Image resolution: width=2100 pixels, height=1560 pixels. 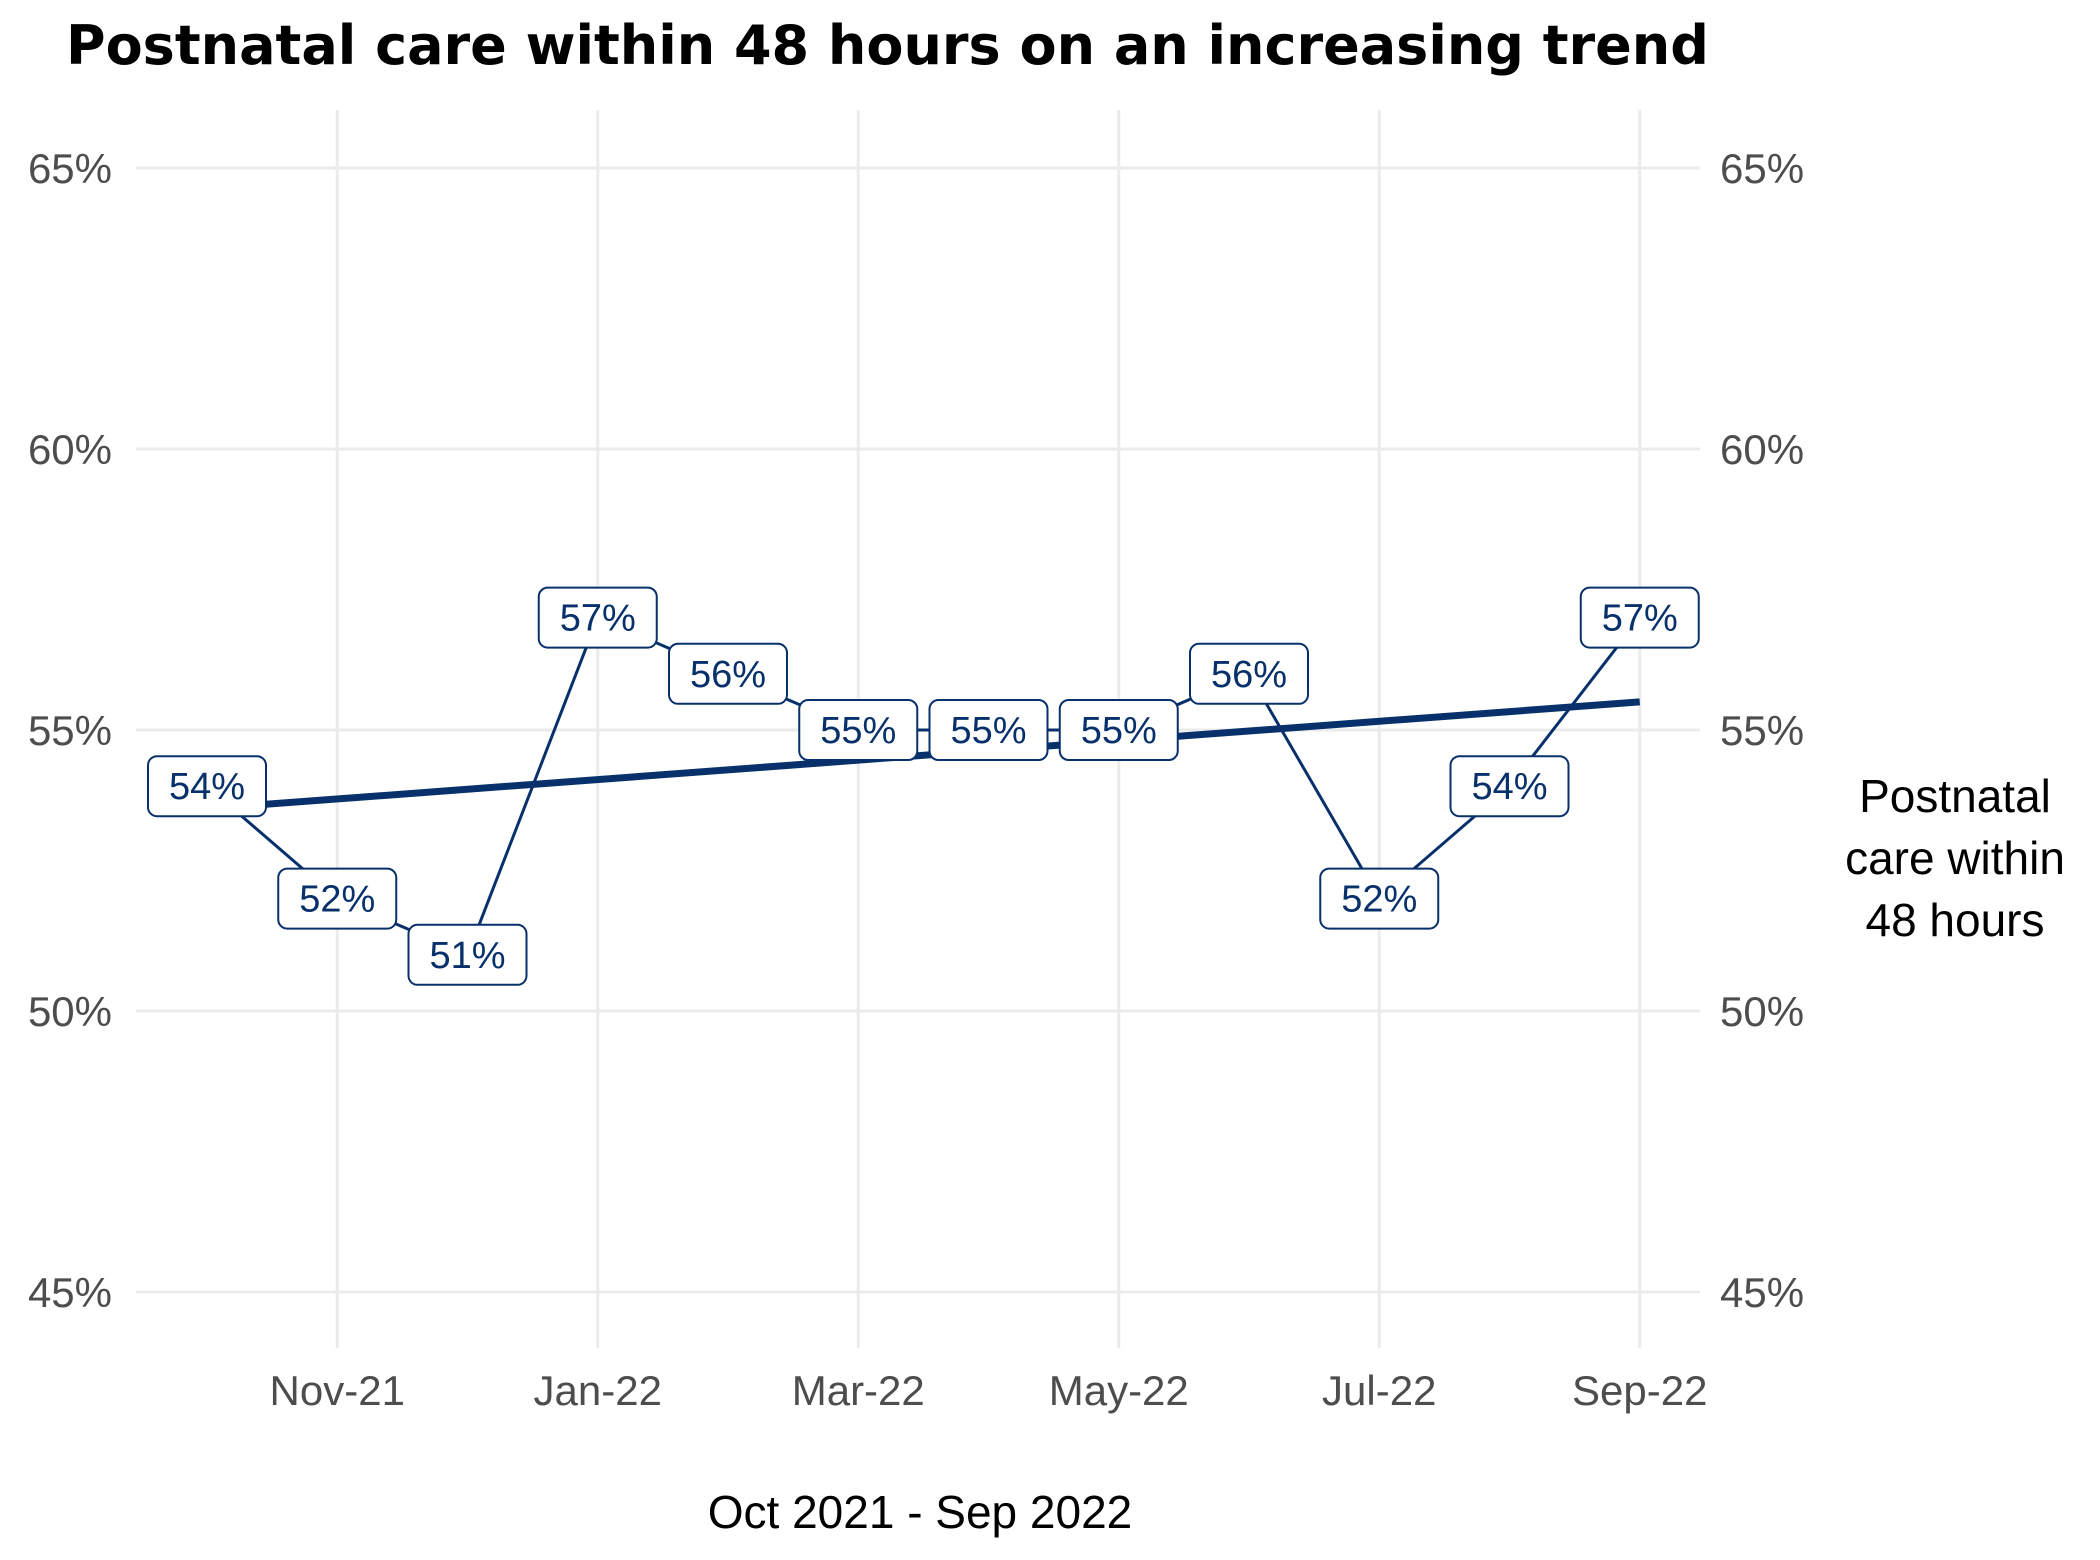 What do you see at coordinates (1762, 168) in the screenshot?
I see `y-tick-label-right: 65%` at bounding box center [1762, 168].